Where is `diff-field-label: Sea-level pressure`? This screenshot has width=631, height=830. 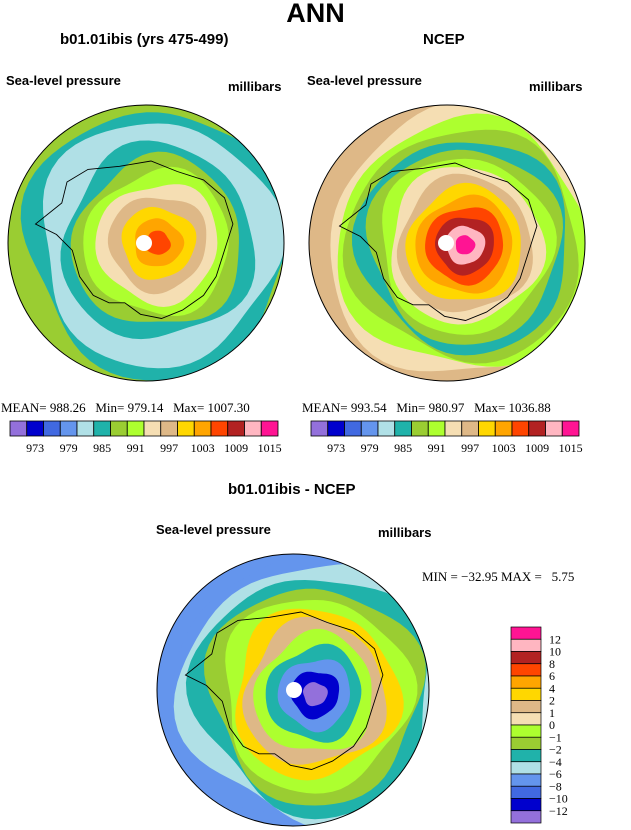 diff-field-label: Sea-level pressure is located at coordinates (213, 529).